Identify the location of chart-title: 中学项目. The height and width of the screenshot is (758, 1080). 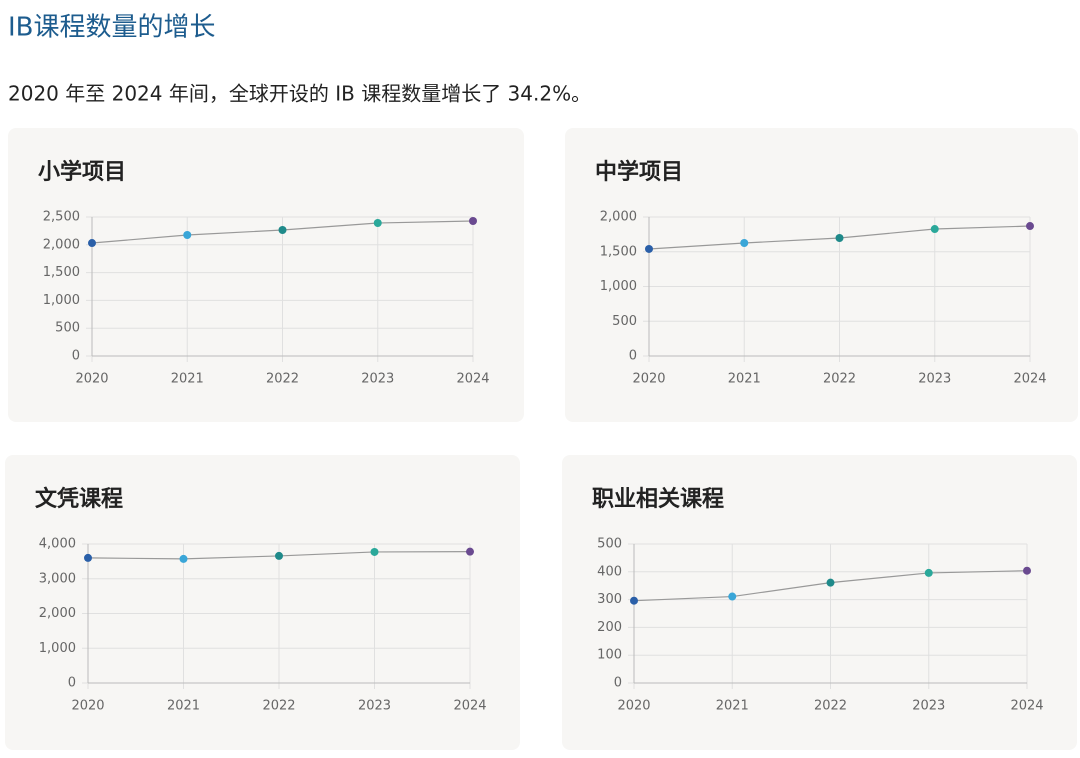
(639, 172).